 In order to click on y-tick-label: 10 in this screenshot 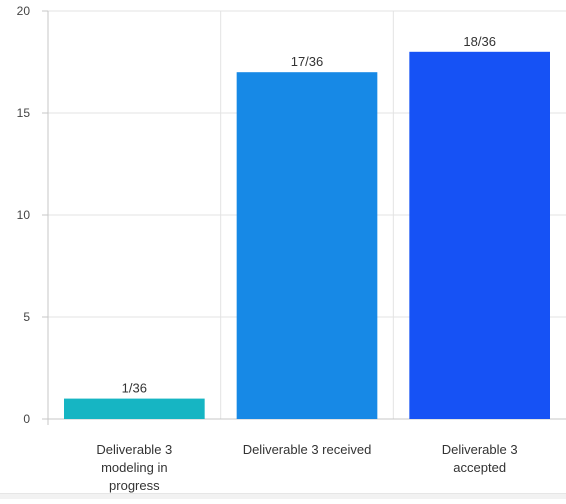, I will do `click(24, 215)`.